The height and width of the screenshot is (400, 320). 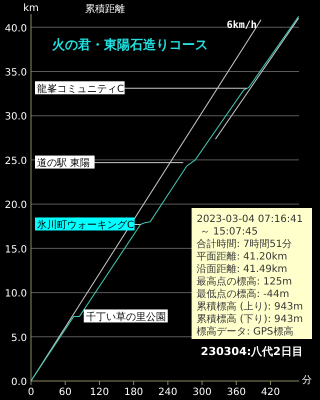 What do you see at coordinates (15, 294) in the screenshot?
I see `y-tick-label: 10.0` at bounding box center [15, 294].